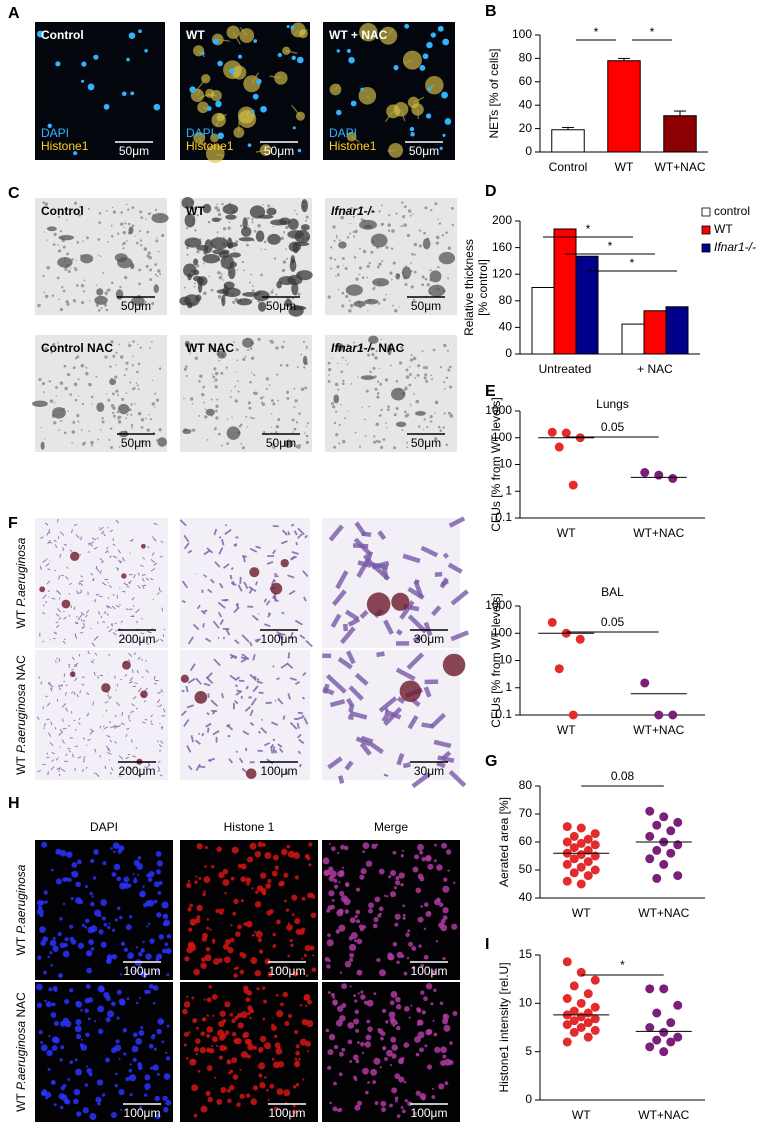 This screenshot has width=765, height=1129. Describe the element at coordinates (55, 133) in the screenshot. I see `stain-label: DAPI` at that location.